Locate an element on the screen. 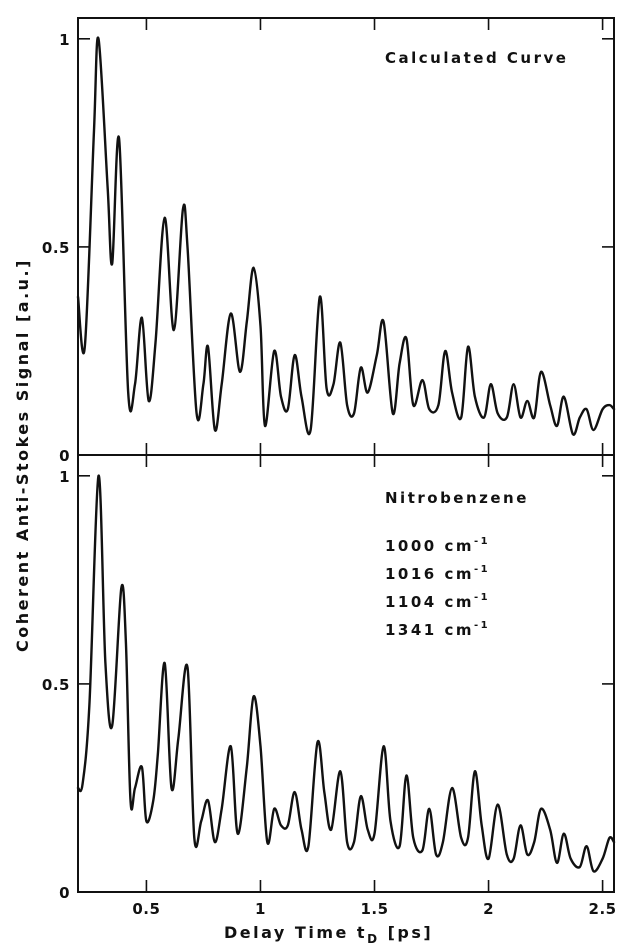 This screenshot has height=944, width=620. top-y-tick-label: 1 is located at coordinates (64, 40).